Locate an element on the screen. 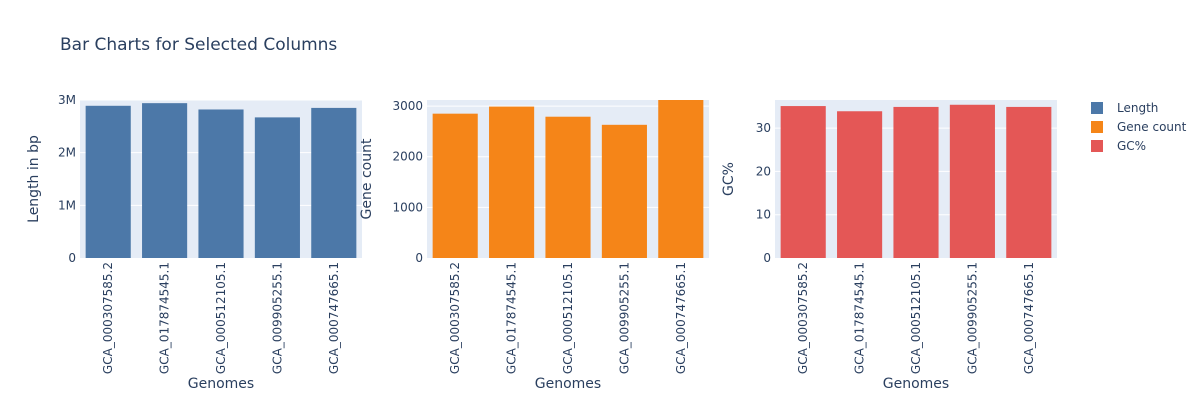 This screenshot has width=1200, height=400. y-axis-title: Gene count is located at coordinates (367, 178).